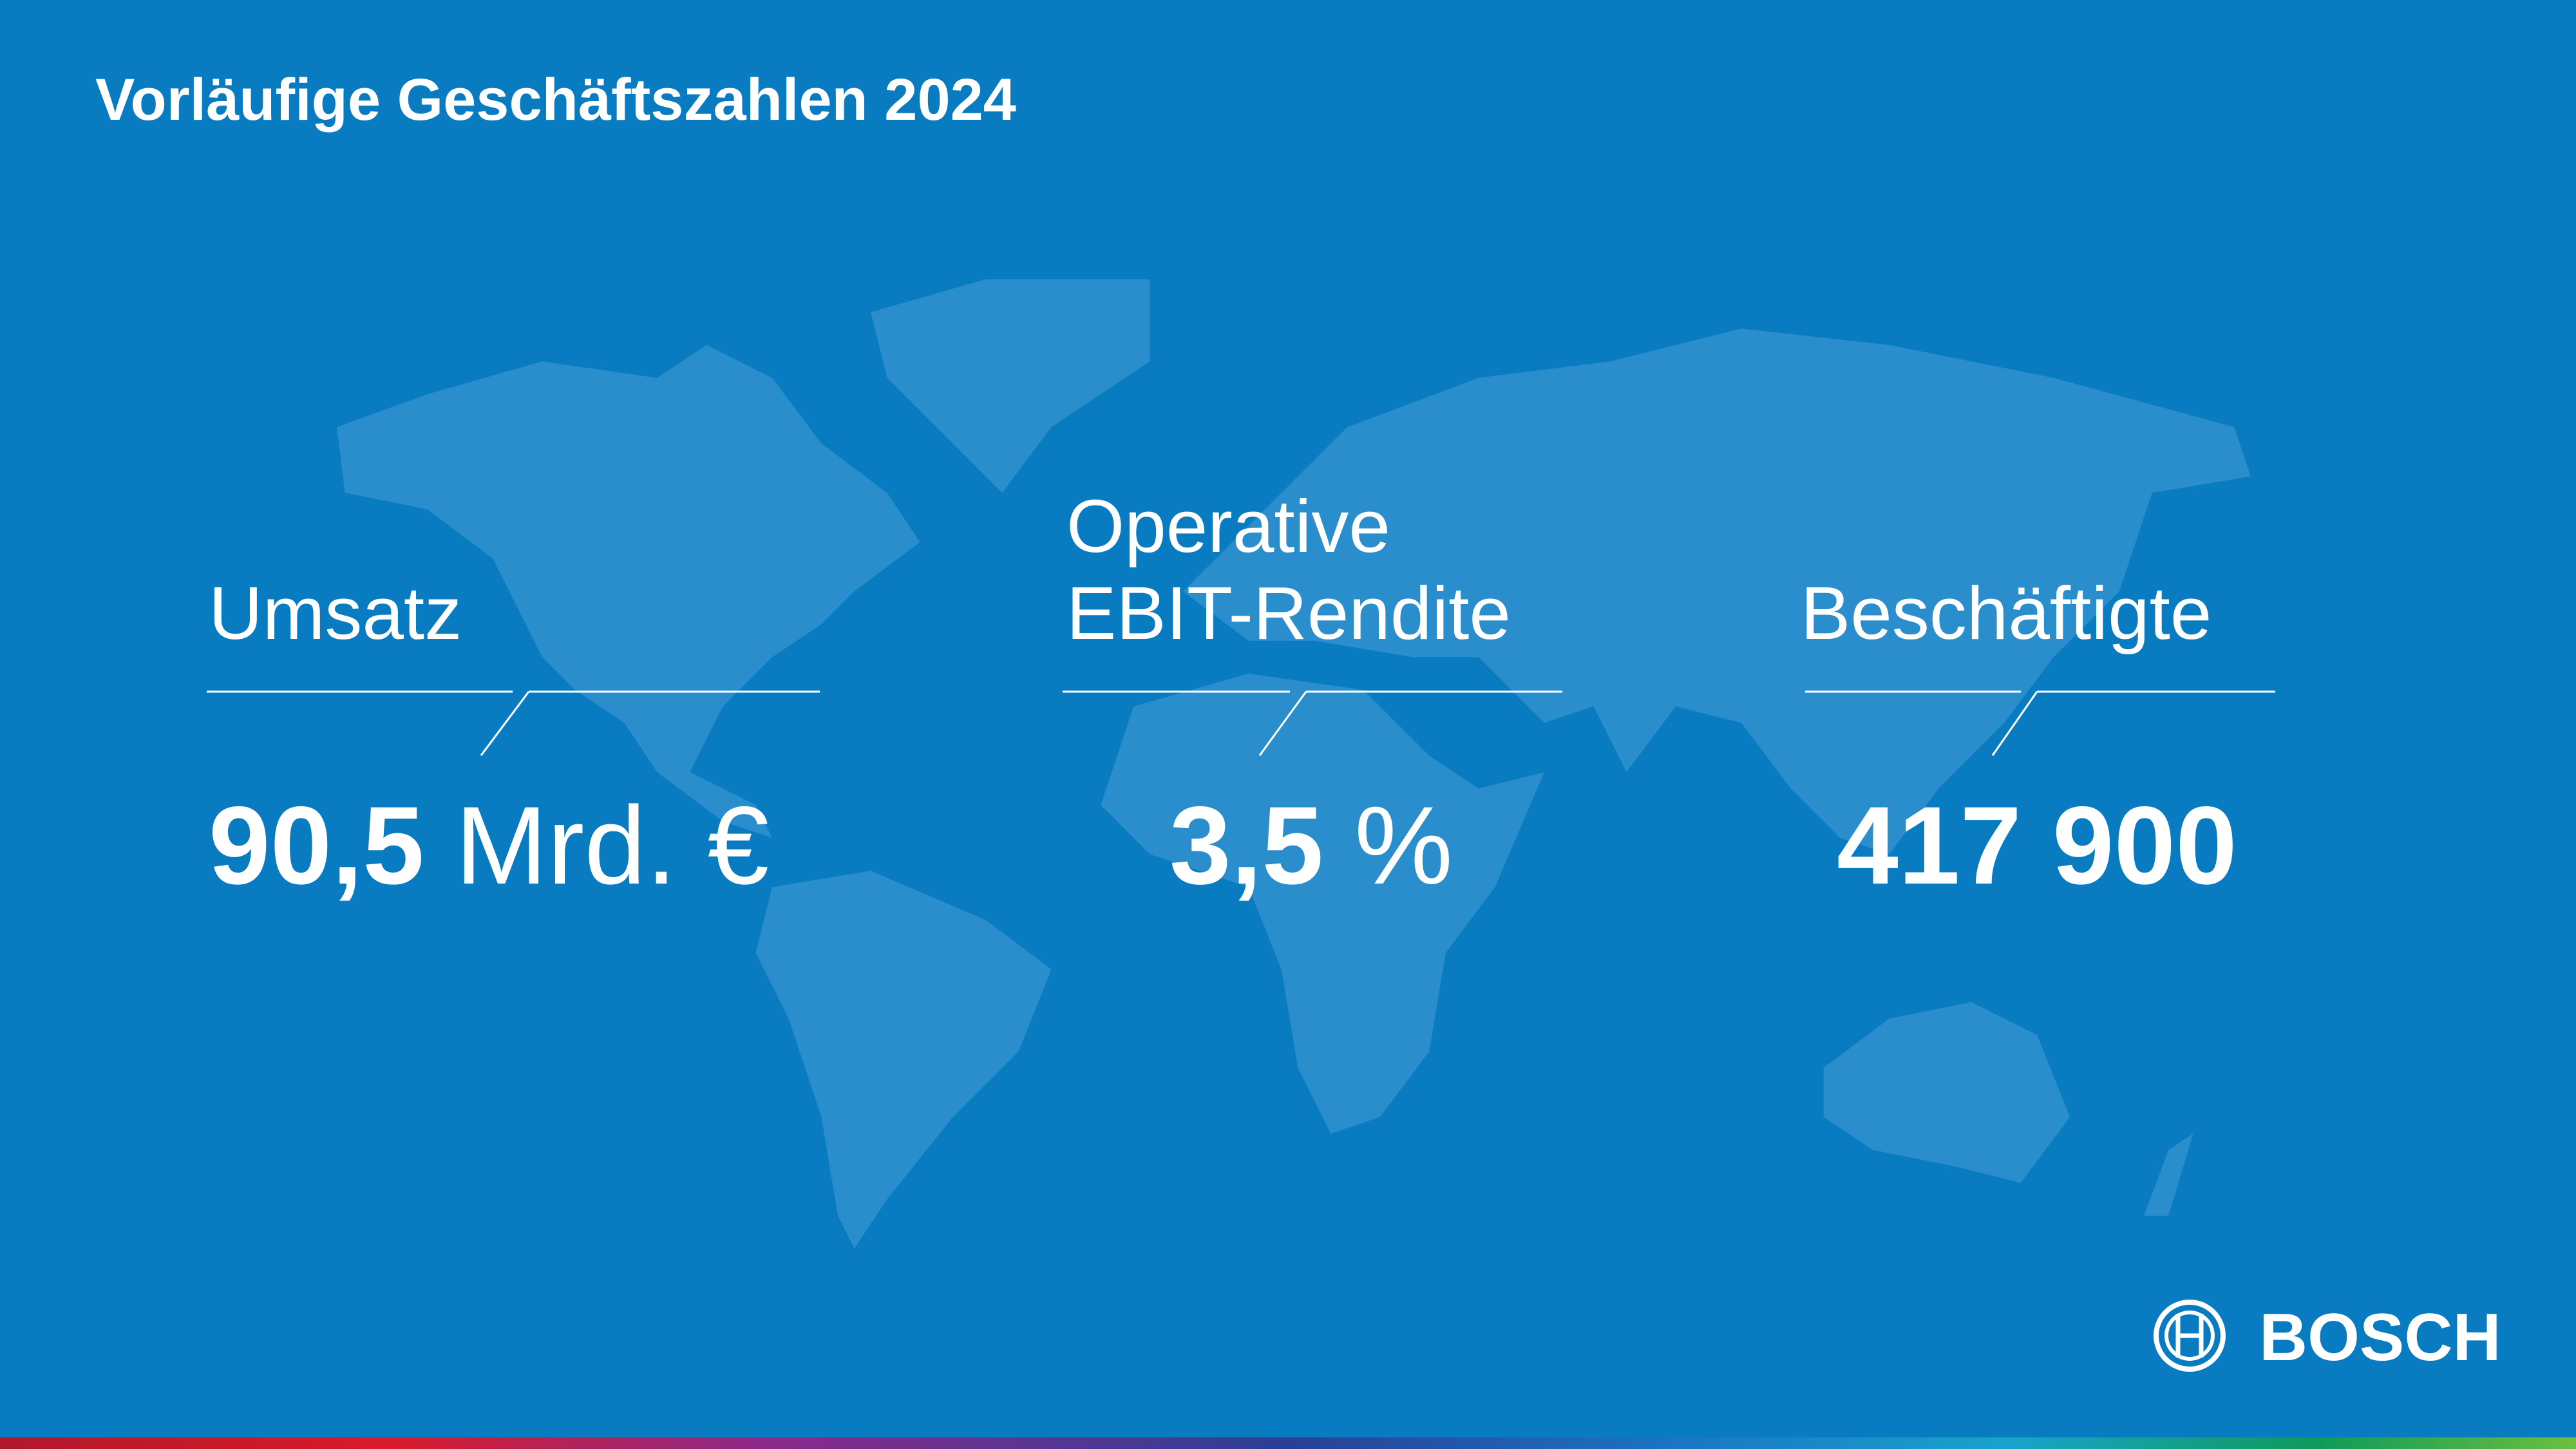 The image size is (2576, 1449). I want to click on kpi-unit: %, so click(1403, 846).